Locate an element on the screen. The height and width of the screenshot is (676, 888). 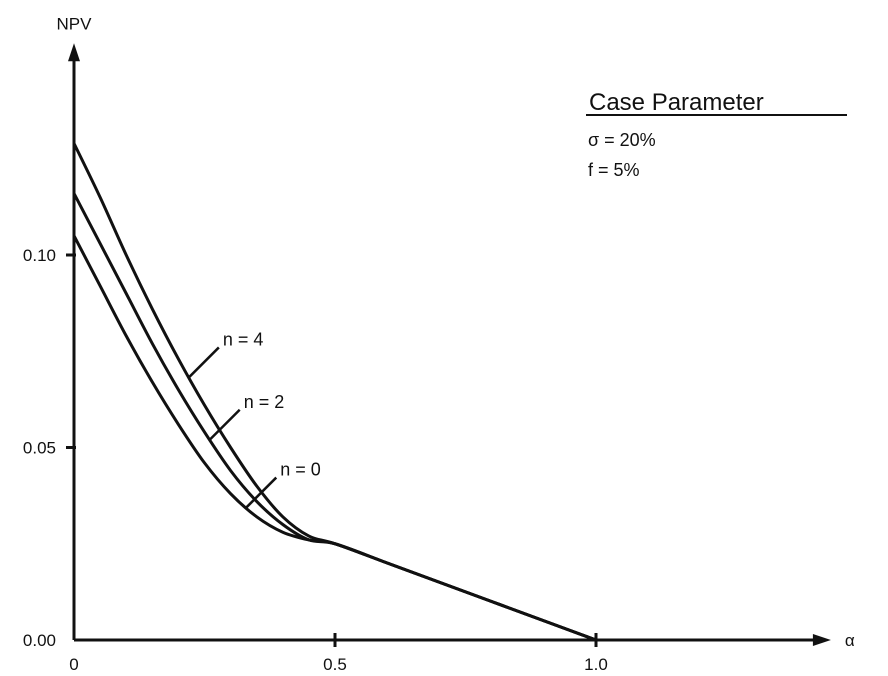
x-axis-arrowhead is located at coordinates (821, 640).